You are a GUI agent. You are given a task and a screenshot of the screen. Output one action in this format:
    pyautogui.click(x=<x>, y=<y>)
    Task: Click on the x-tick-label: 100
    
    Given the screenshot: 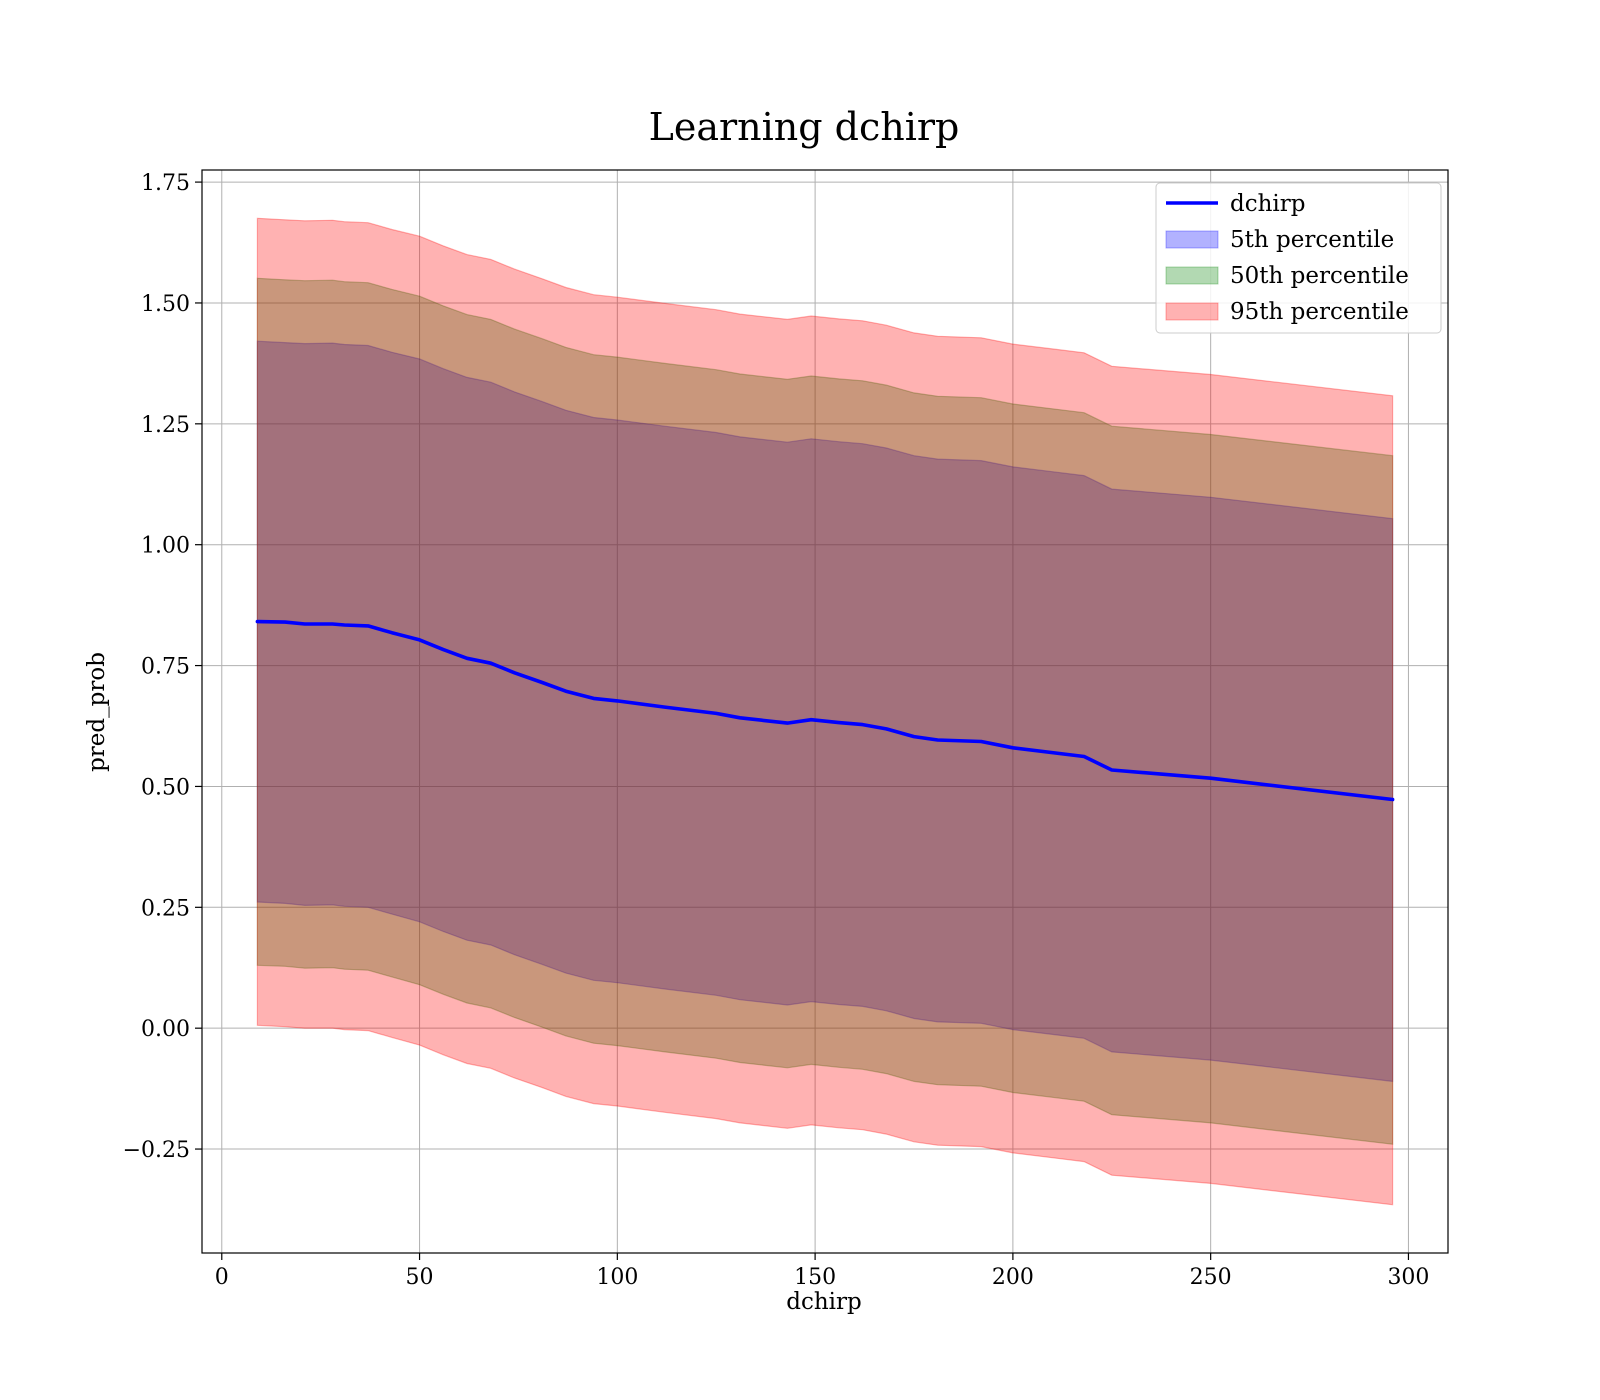 What is the action you would take?
    pyautogui.click(x=617, y=1277)
    